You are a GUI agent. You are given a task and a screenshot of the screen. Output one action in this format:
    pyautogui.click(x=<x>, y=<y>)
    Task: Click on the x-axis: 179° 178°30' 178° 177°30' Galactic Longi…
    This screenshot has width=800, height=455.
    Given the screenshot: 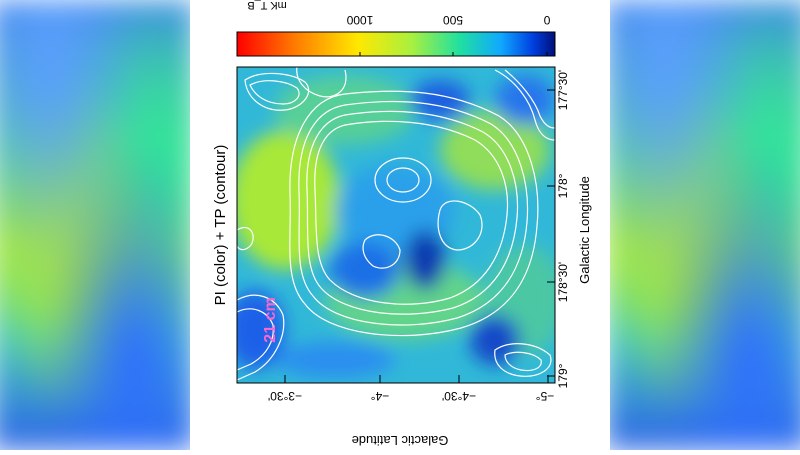 What is the action you would take?
    pyautogui.click(x=569, y=229)
    